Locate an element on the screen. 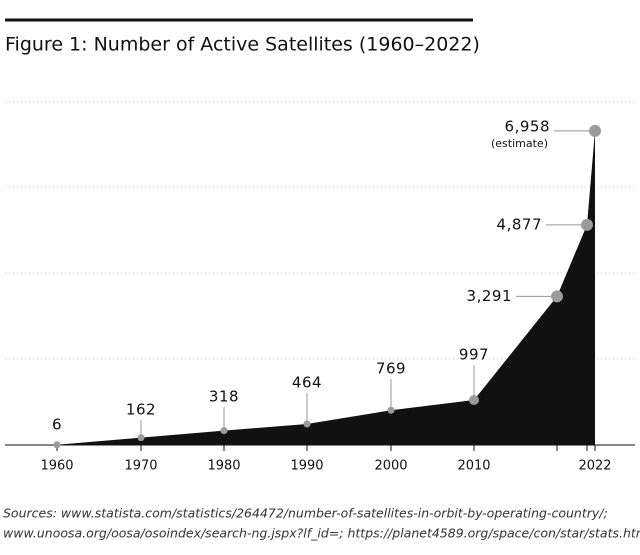 This screenshot has width=640, height=555. annotation: (estimate) is located at coordinates (519, 143).